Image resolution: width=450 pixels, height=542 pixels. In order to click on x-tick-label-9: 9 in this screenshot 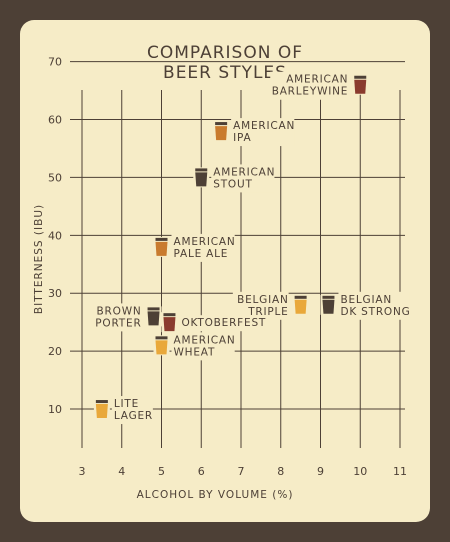, I will do `click(320, 471)`.